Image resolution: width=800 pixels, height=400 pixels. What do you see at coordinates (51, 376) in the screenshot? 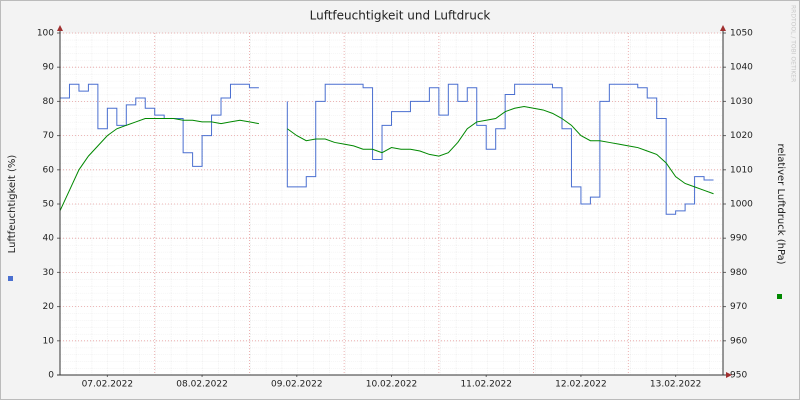
I see `y-tick-label: 0` at bounding box center [51, 376].